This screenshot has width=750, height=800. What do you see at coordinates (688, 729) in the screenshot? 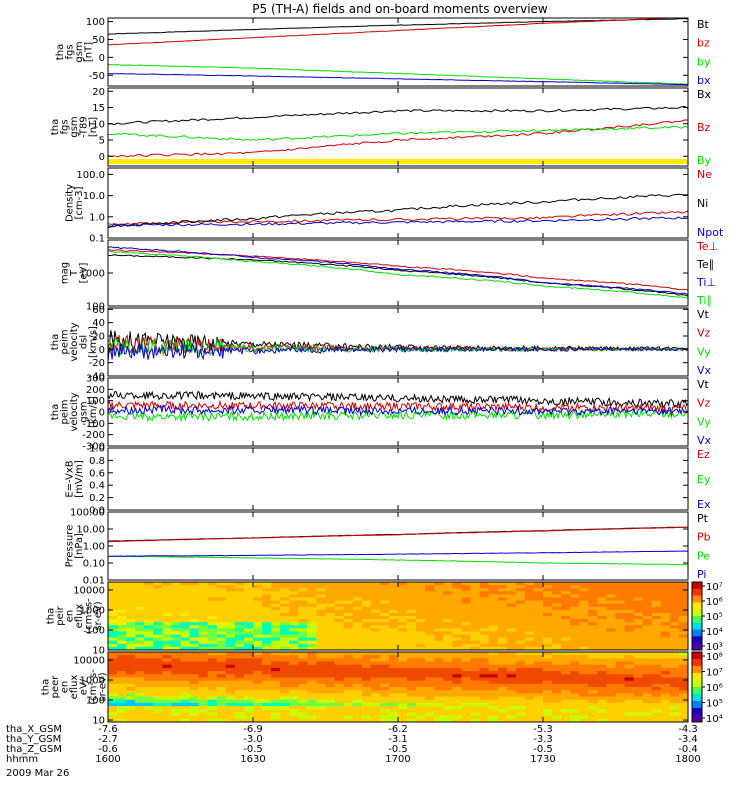
I see `orbit-value: -4.3` at bounding box center [688, 729].